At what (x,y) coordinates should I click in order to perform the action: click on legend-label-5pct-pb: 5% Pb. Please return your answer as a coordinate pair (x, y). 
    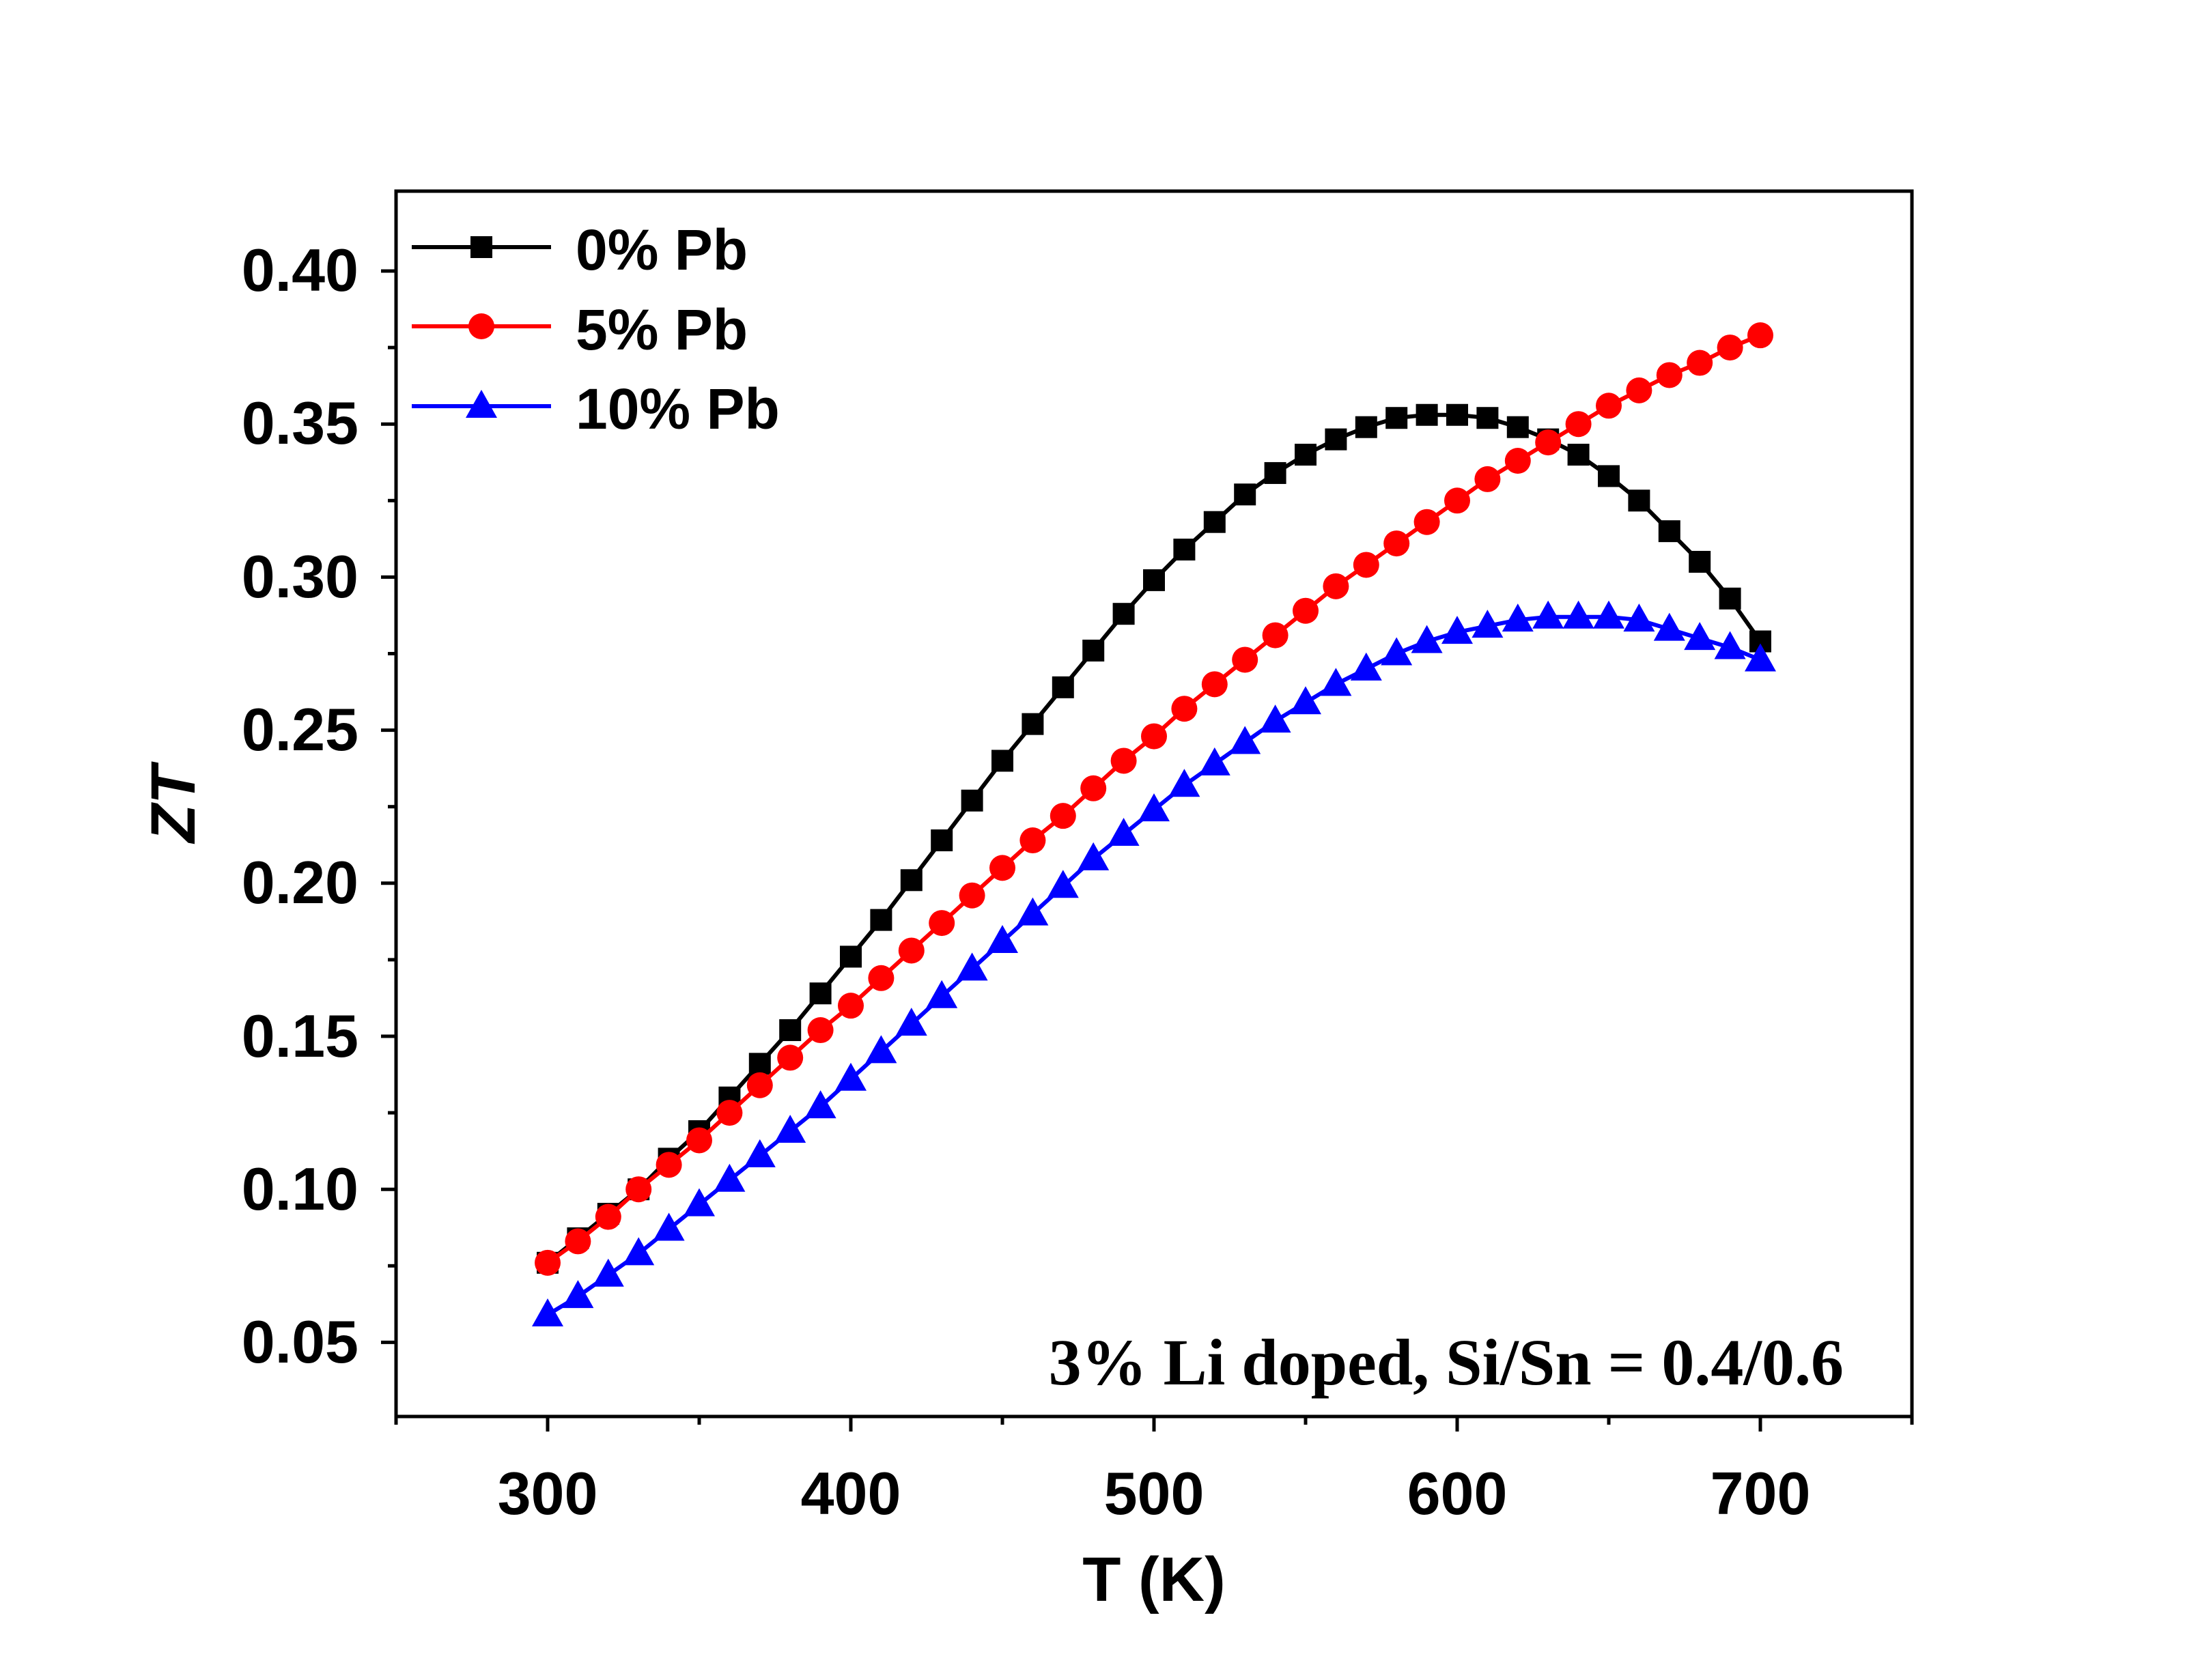
    Looking at the image, I should click on (662, 330).